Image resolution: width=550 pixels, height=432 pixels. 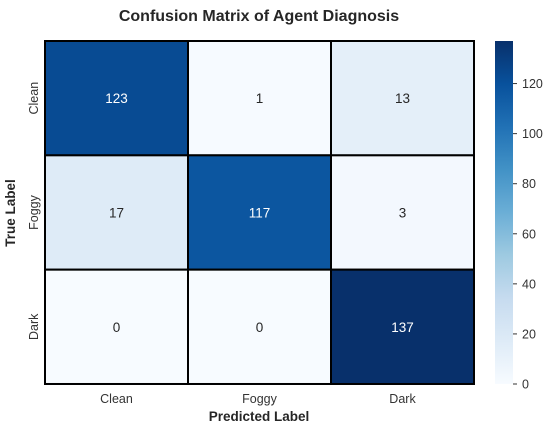 I want to click on y-axis-label: True Label, so click(x=10, y=213).